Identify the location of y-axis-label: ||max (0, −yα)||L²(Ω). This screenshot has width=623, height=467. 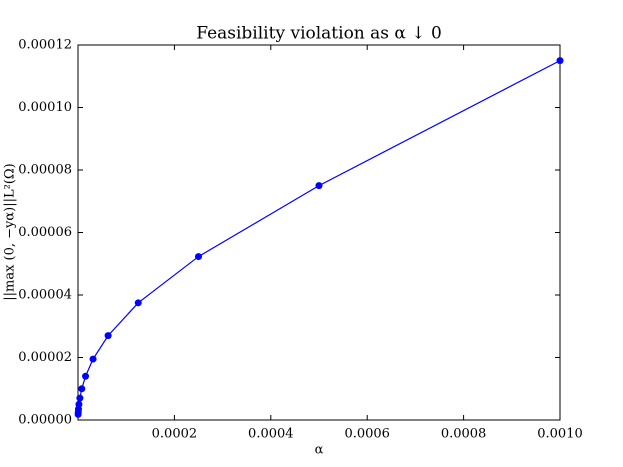
(10, 232).